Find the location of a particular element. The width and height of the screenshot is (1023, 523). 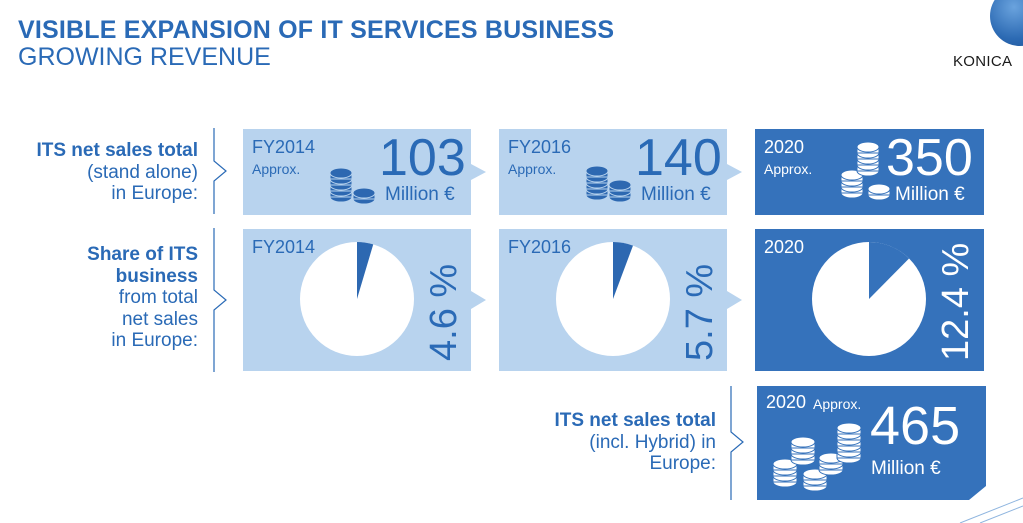

sales-card-value: 350 is located at coordinates (929, 158).